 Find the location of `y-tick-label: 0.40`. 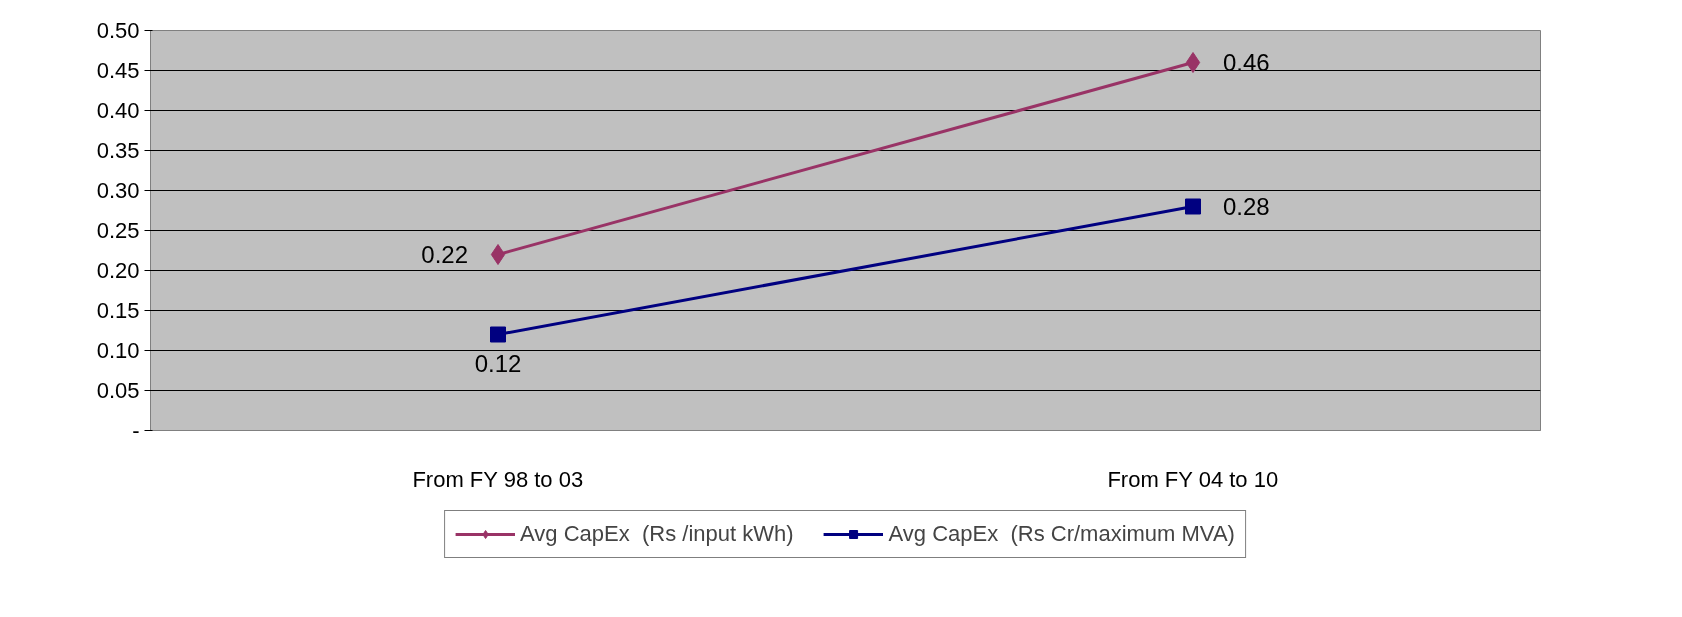

y-tick-label: 0.40 is located at coordinates (118, 110).